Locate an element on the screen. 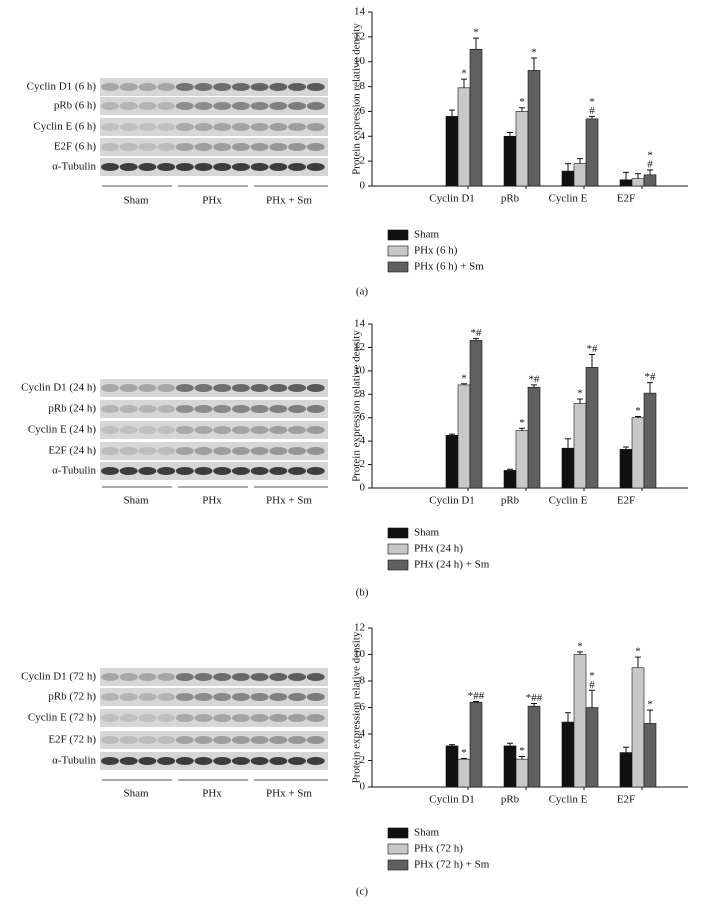  panel-label: (c) is located at coordinates (362, 892).